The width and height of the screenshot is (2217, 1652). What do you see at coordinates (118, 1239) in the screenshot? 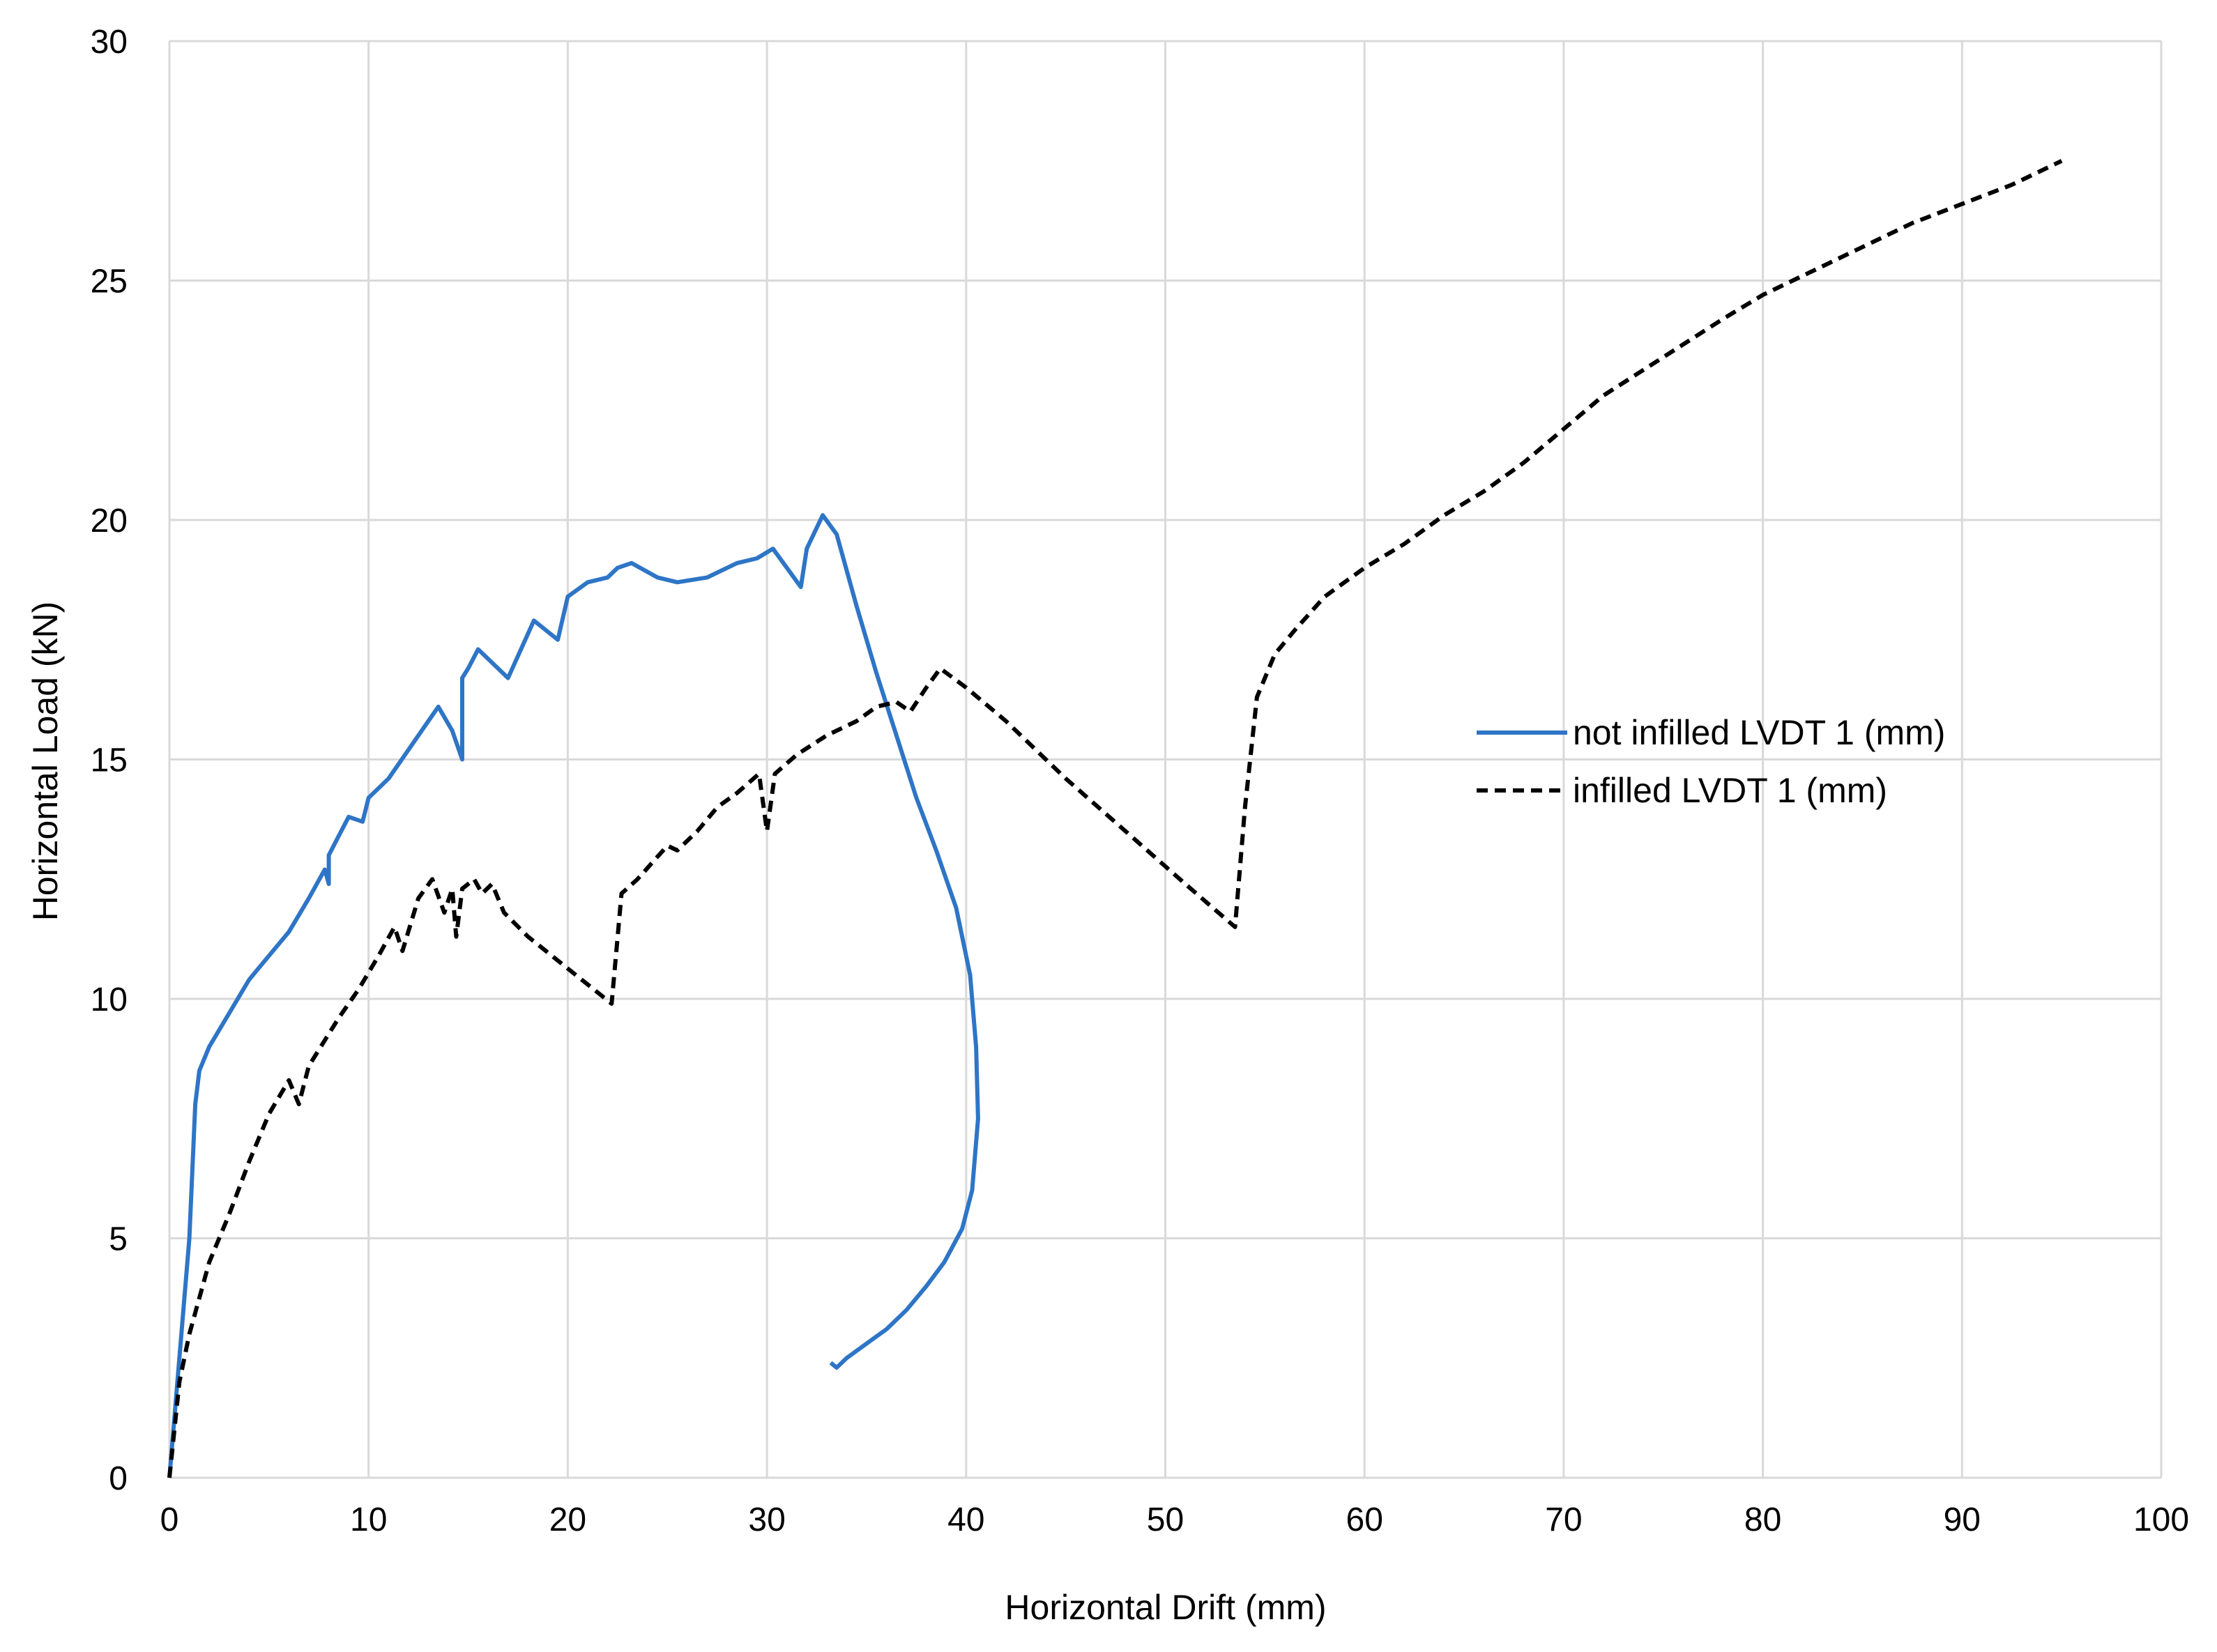
I see `y-tick-label: 5` at bounding box center [118, 1239].